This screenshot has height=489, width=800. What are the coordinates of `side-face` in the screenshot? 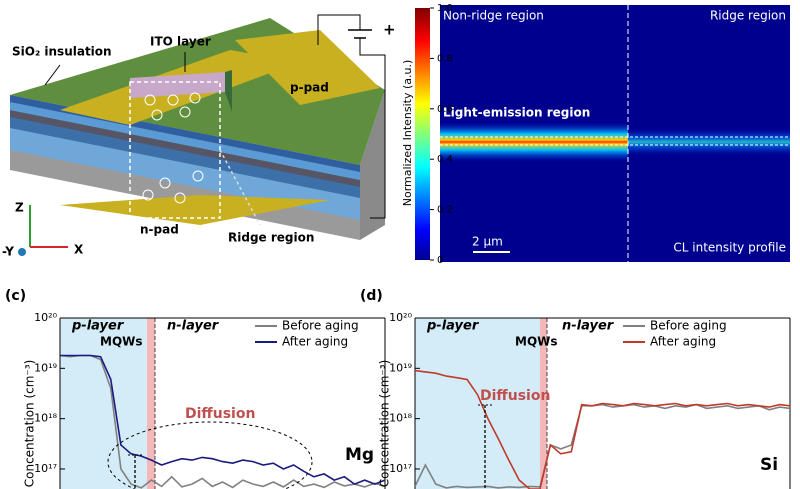 It's located at (372, 165).